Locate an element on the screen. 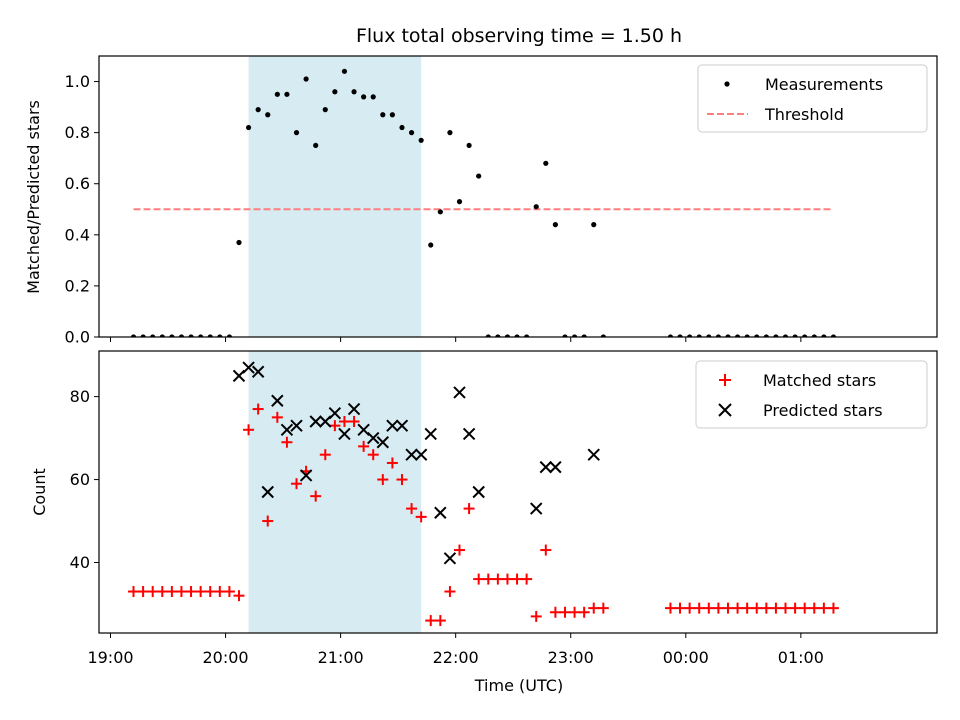 The height and width of the screenshot is (720, 960). bottom-legend: Matched stars Predicted stars is located at coordinates (811, 394).